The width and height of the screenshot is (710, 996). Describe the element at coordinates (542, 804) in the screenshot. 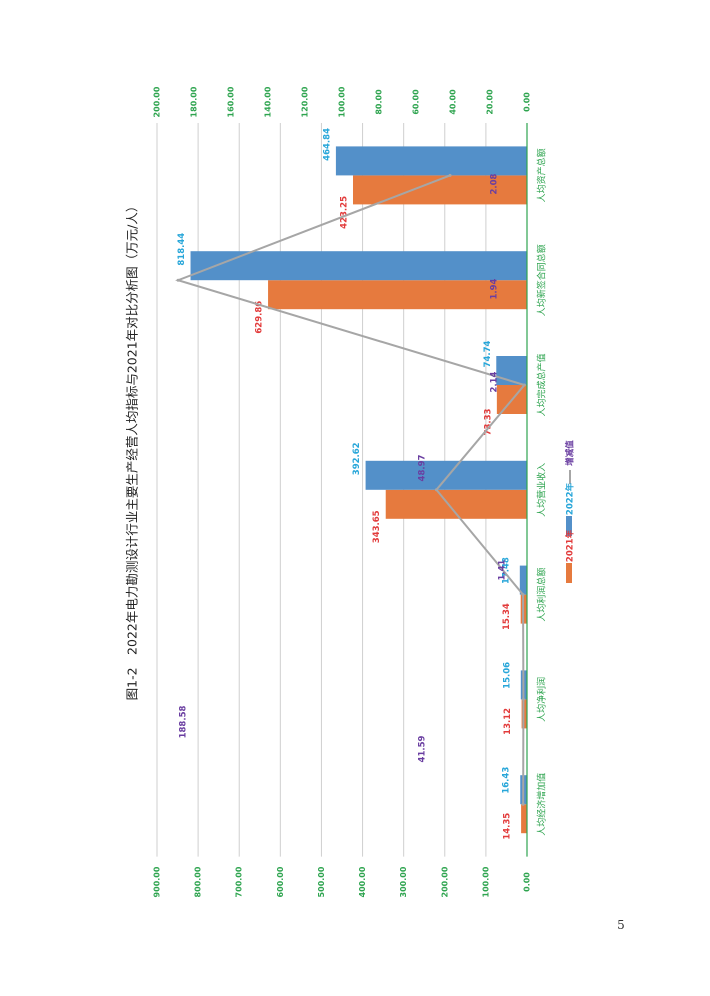

I see `category-label: 人均经济增加值` at that location.